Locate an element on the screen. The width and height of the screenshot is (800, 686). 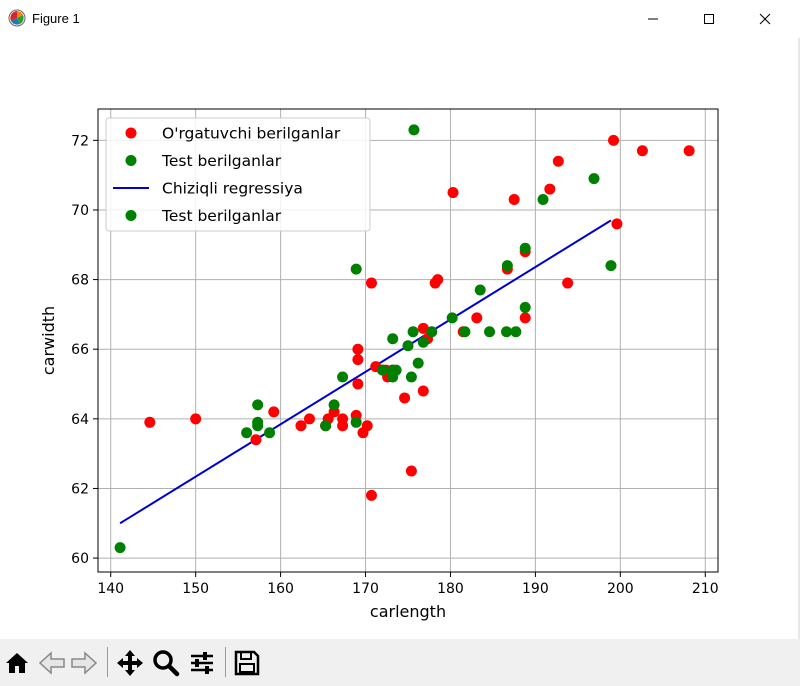
forward-icon is located at coordinates (84, 663).